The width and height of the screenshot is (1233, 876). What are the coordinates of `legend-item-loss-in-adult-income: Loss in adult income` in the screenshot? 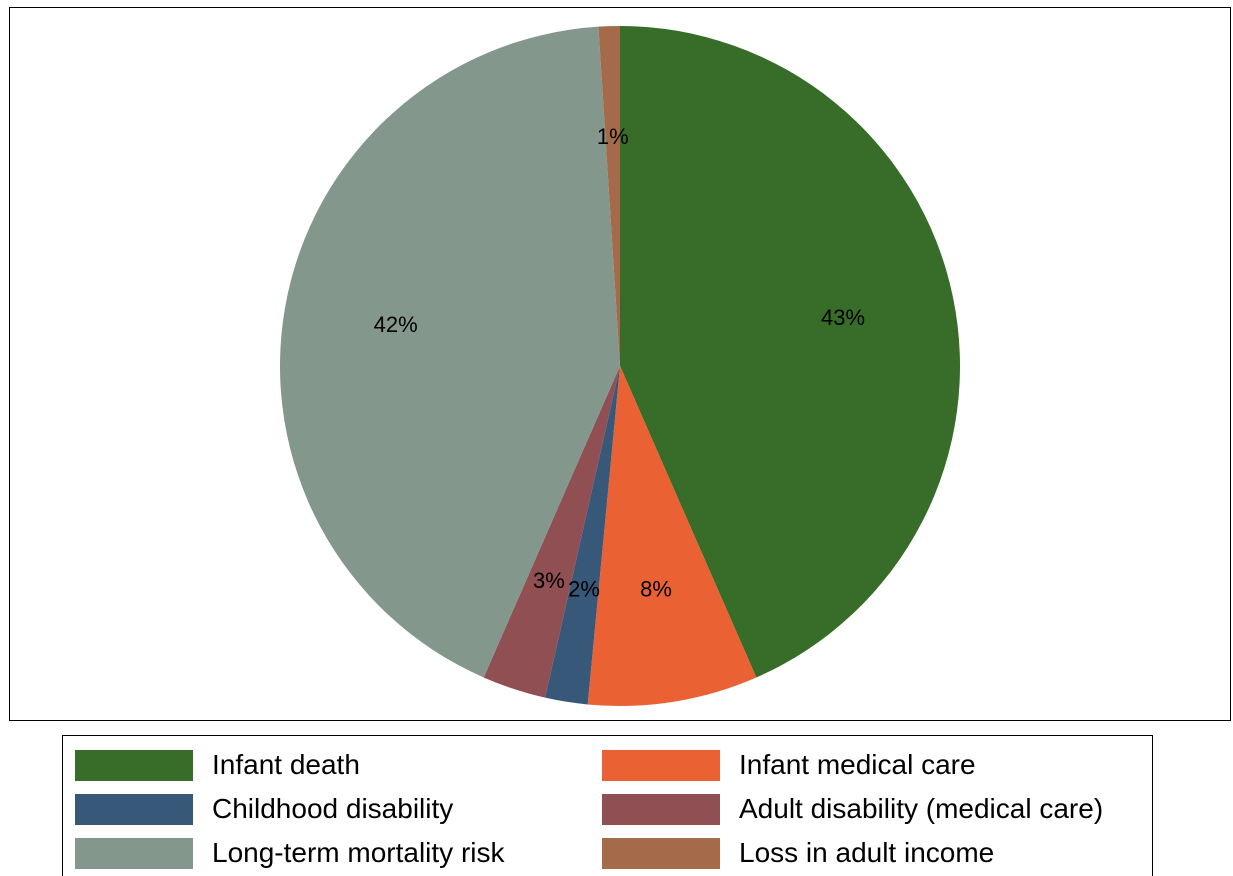 It's located at (798, 853).